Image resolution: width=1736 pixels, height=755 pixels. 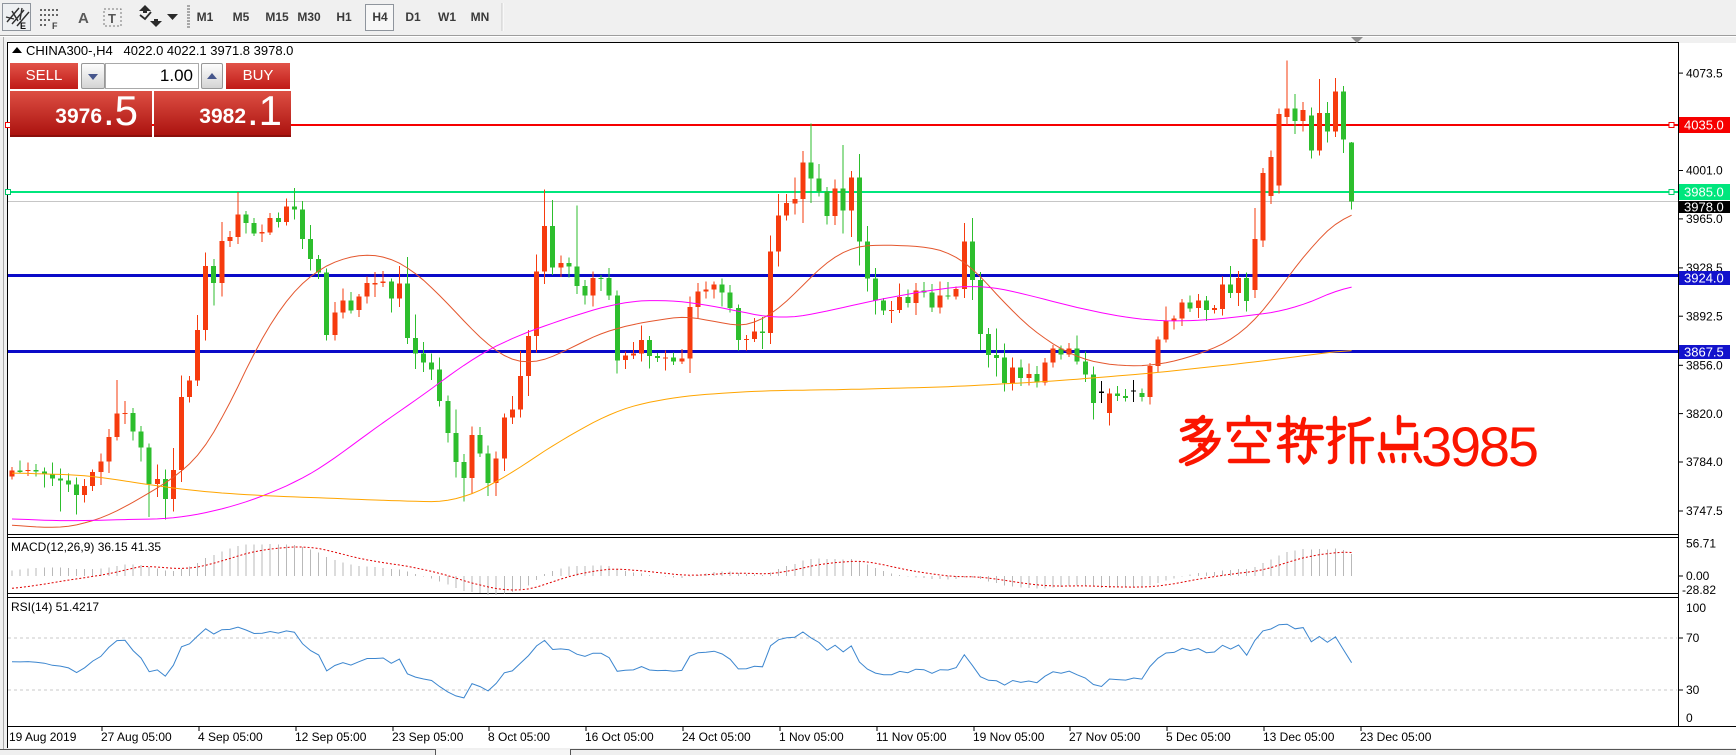 I want to click on svg-text: 4035.0, so click(x=1704, y=124).